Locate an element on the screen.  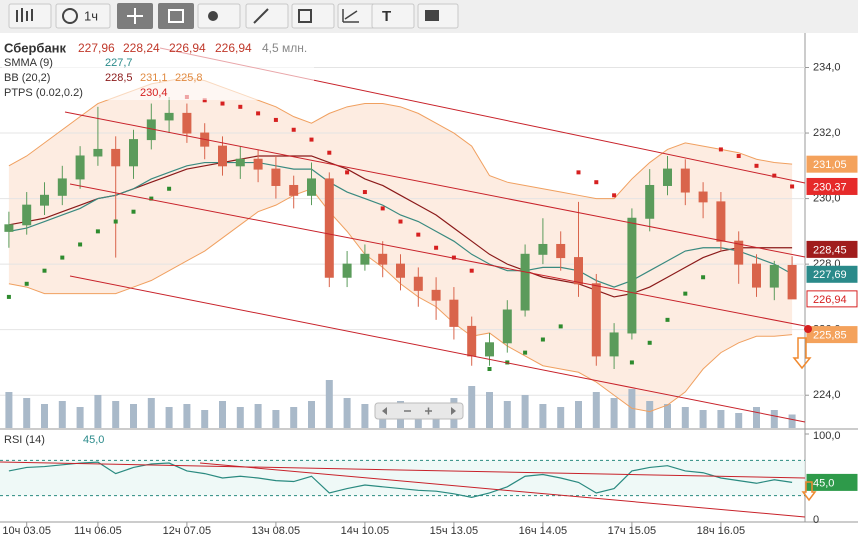
x-tick-label: 12ч 07.05 is located at coordinates (187, 531).